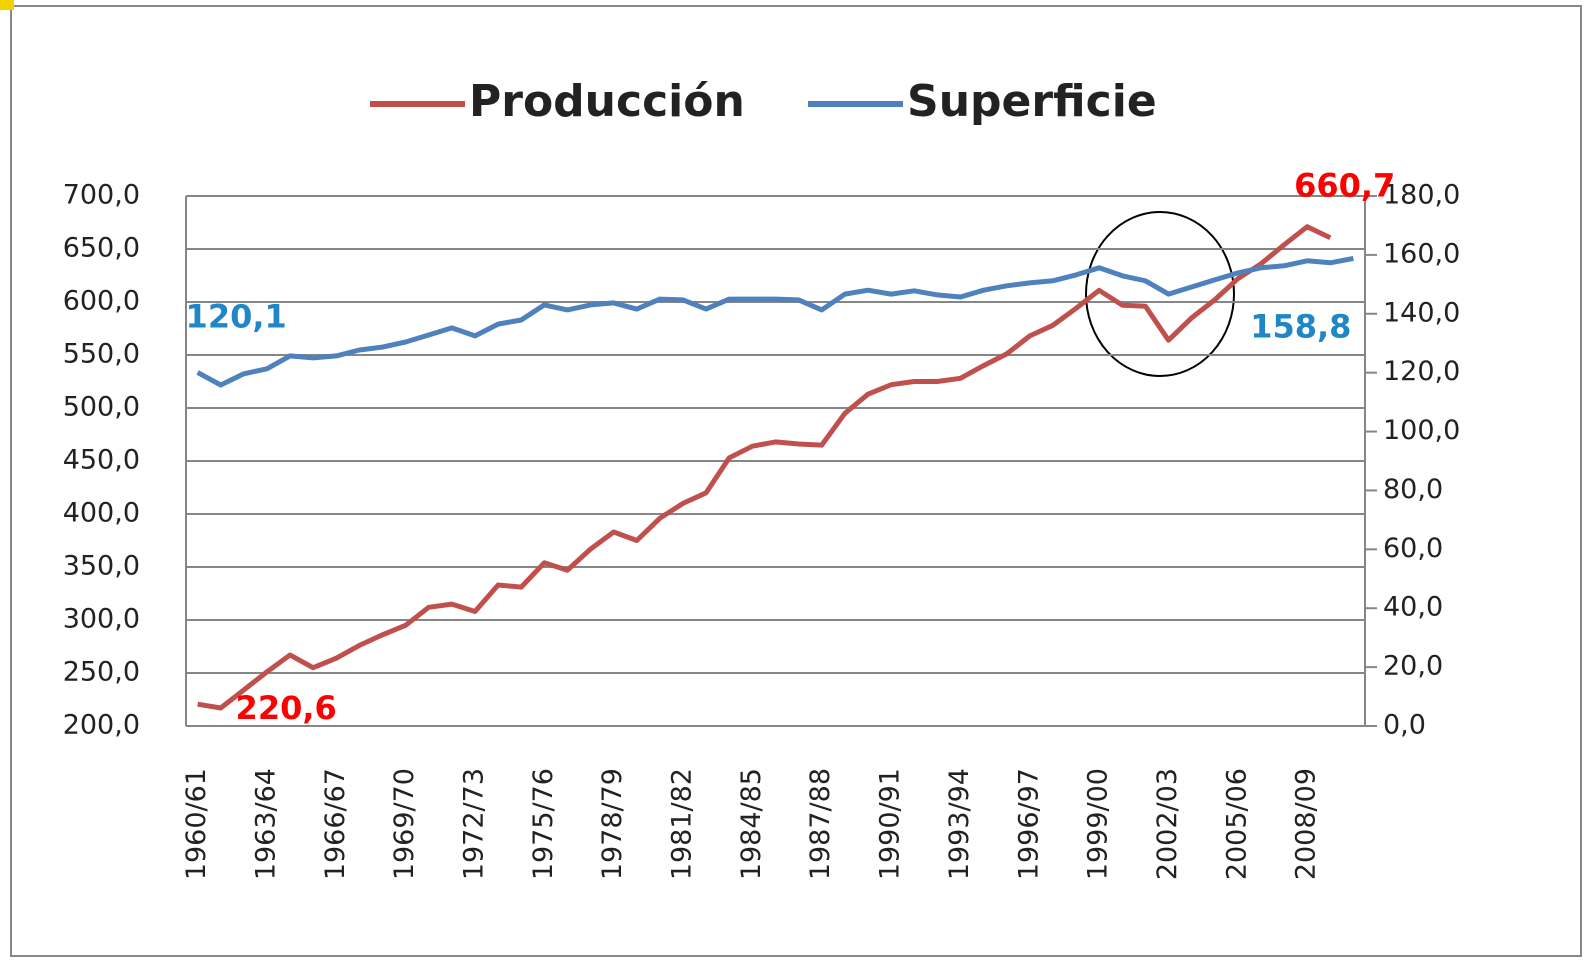 Image resolution: width=1585 pixels, height=961 pixels. Describe the element at coordinates (101, 195) in the screenshot. I see `y-tick-label: 700,0` at that location.